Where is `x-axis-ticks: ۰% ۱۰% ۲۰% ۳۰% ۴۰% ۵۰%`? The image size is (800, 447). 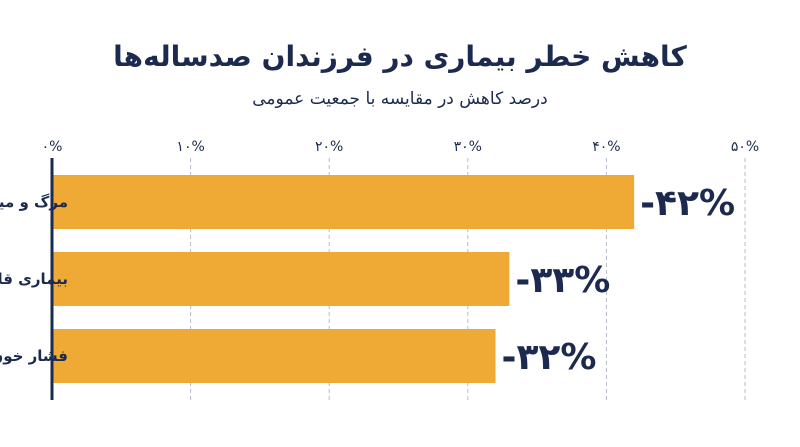 x-axis-ticks: ۰% ۱۰% ۲۰% ۳۰% ۴۰% ۵۰% is located at coordinates (401, 147).